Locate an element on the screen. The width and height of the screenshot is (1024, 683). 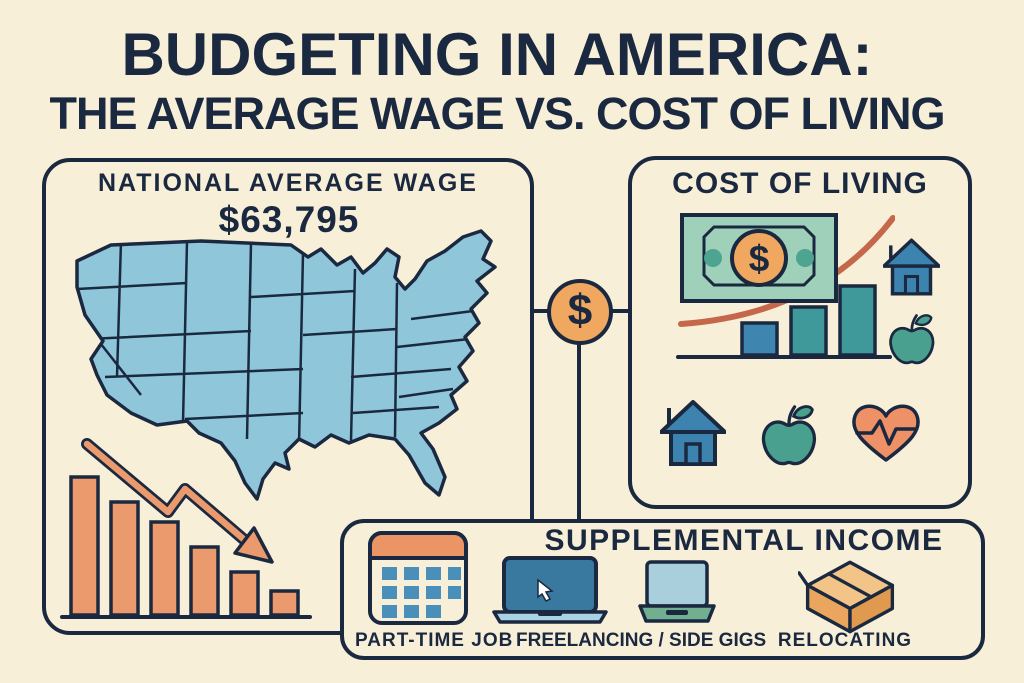
rising-cost-chart is located at coordinates (785, 287).